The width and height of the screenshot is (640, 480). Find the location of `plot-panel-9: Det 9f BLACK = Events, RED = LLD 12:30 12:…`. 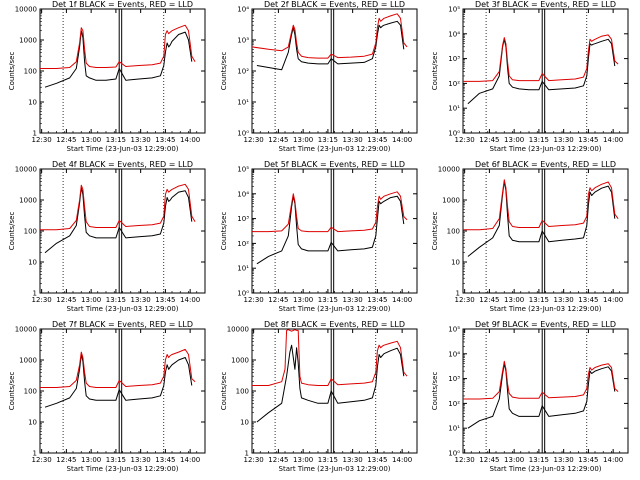

plot-panel-9: Det 9f BLACK = Events, RED = LLD 12:30 12:… is located at coordinates (530, 396).